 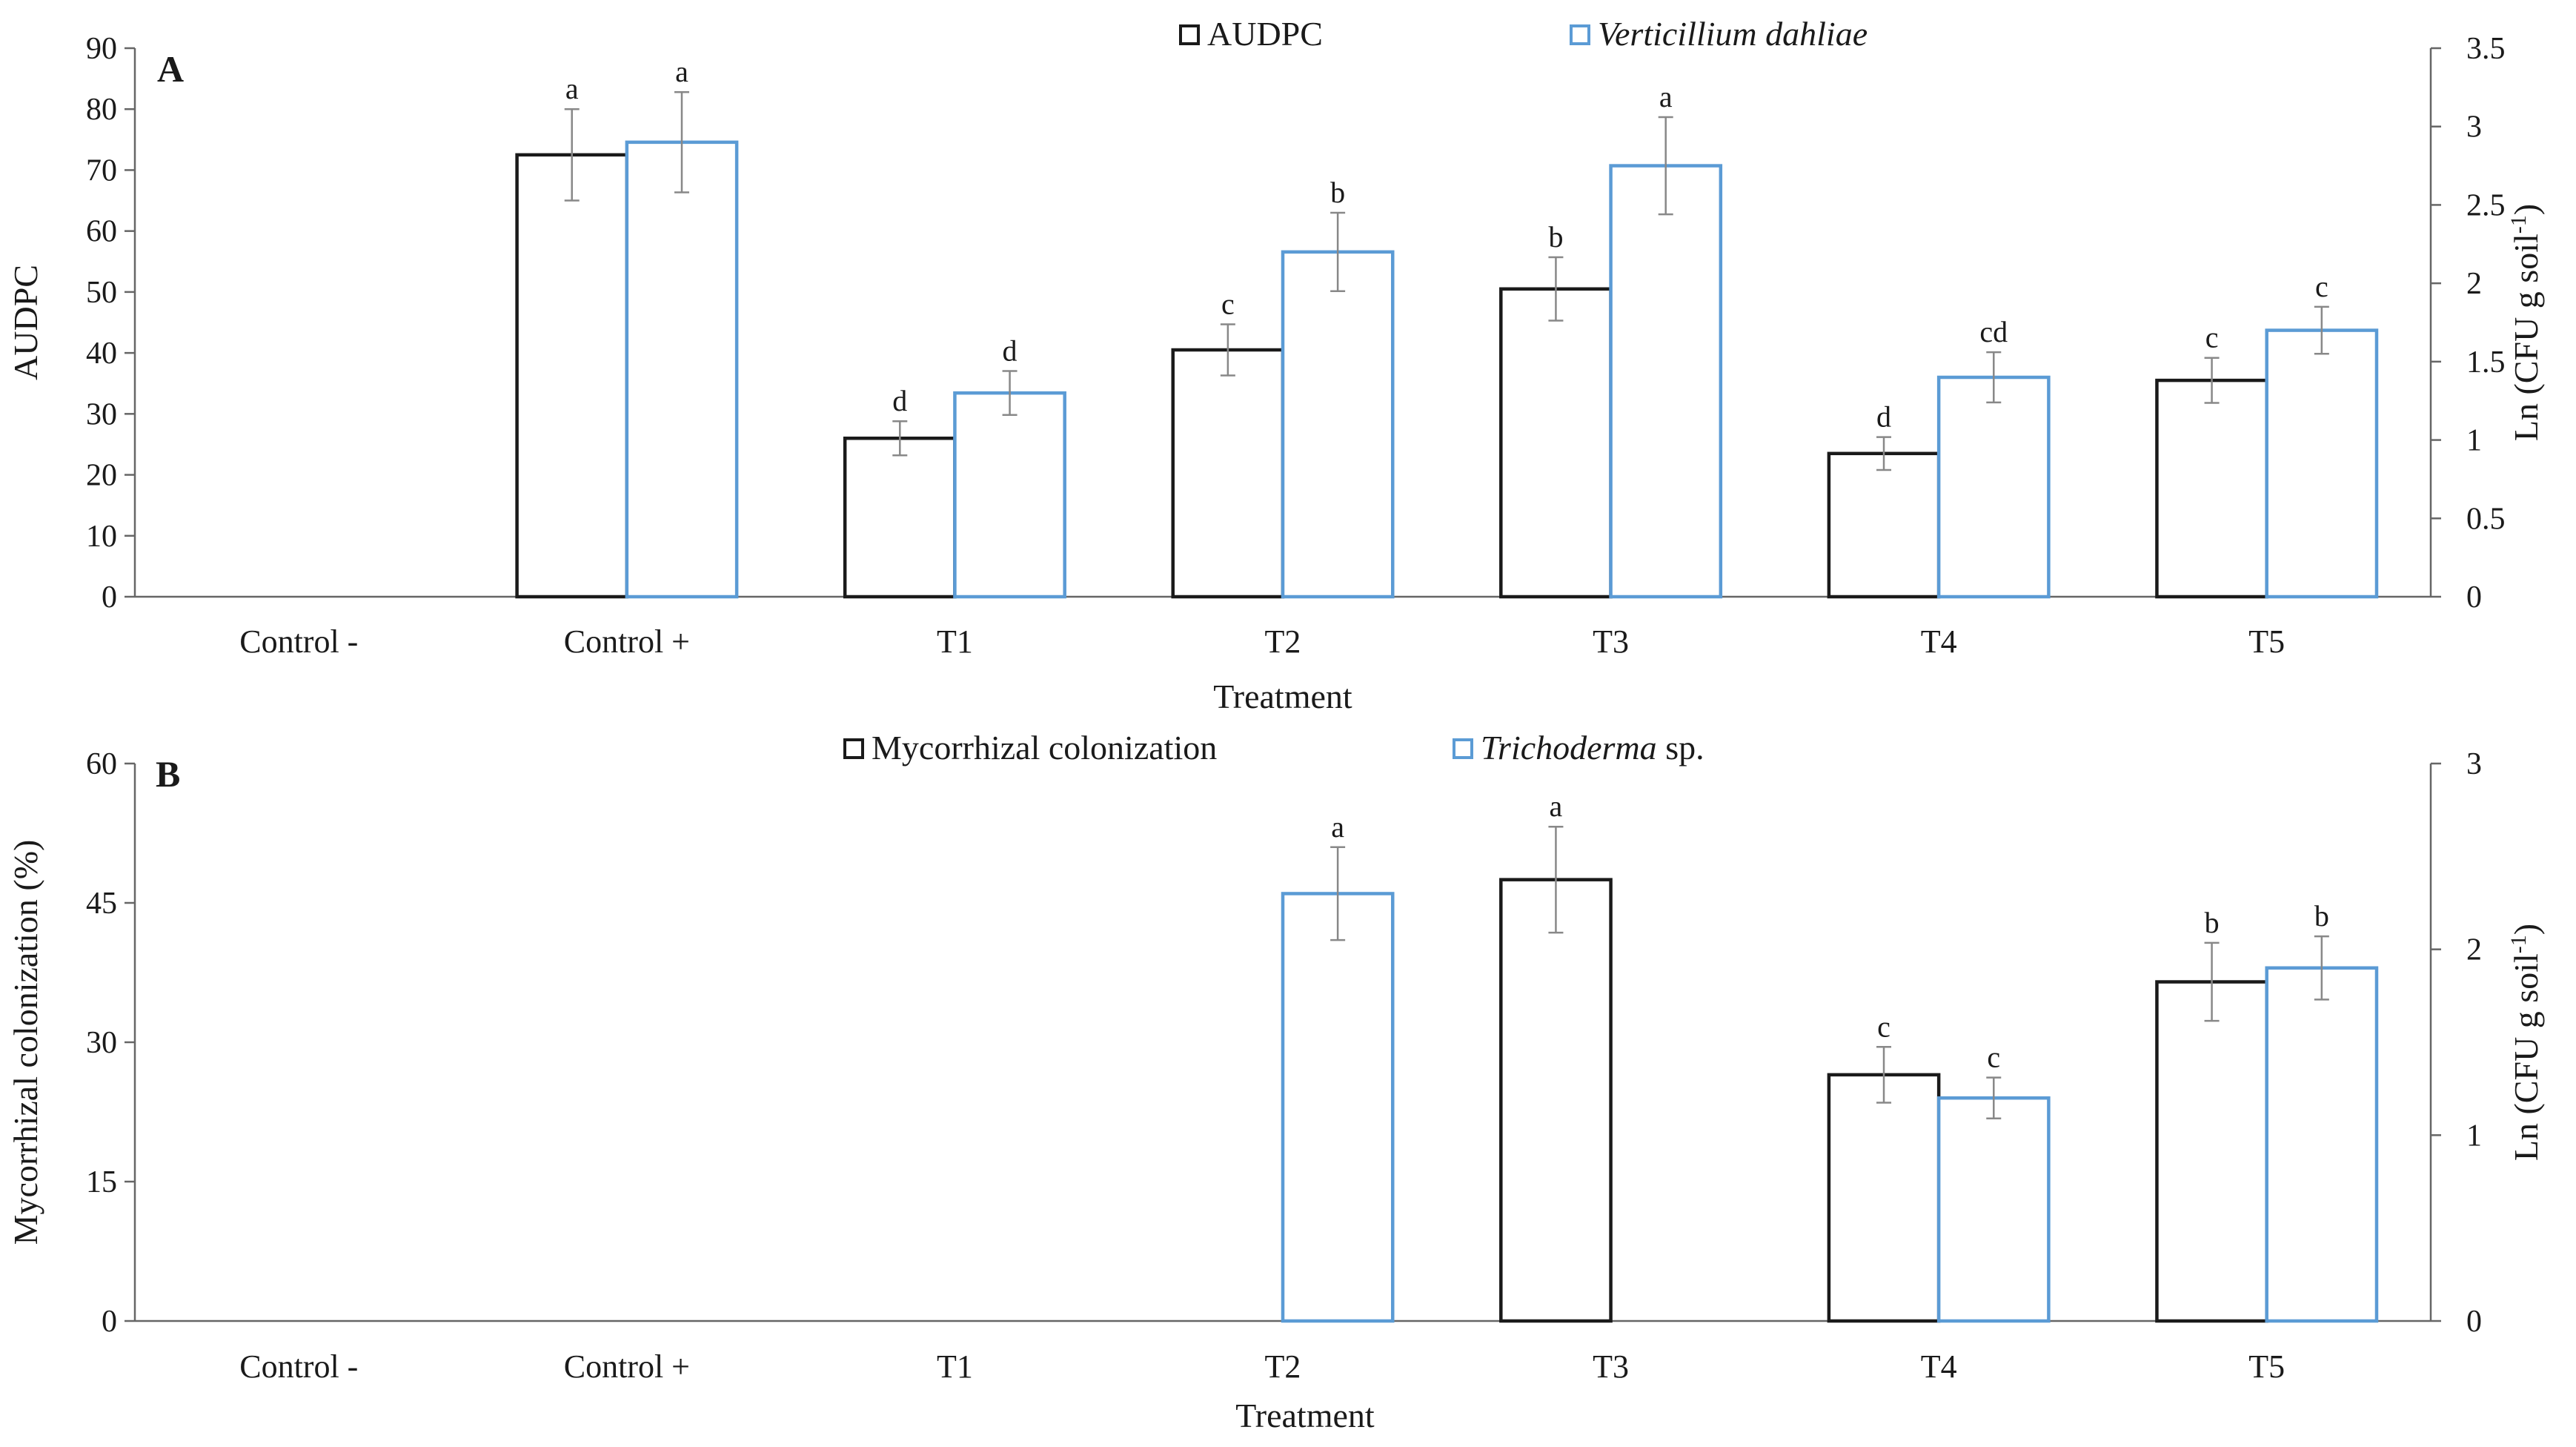 What do you see at coordinates (101, 110) in the screenshot?
I see `y-tick-label-left: 80` at bounding box center [101, 110].